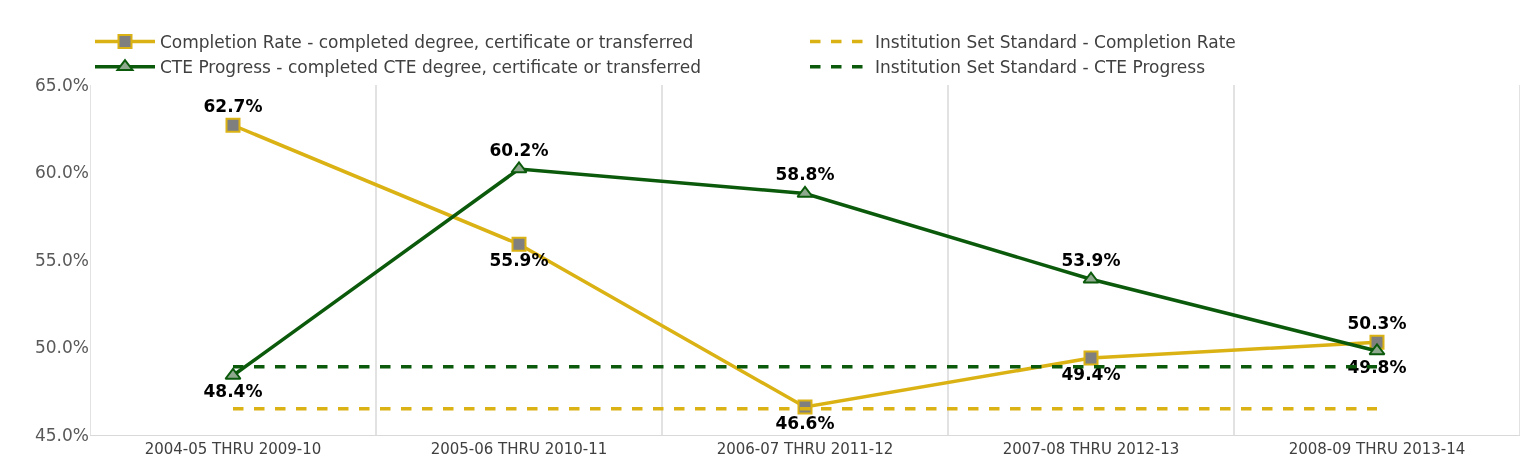 The image size is (1540, 475). What do you see at coordinates (805, 174) in the screenshot?
I see `data-label: 58.8%` at bounding box center [805, 174].